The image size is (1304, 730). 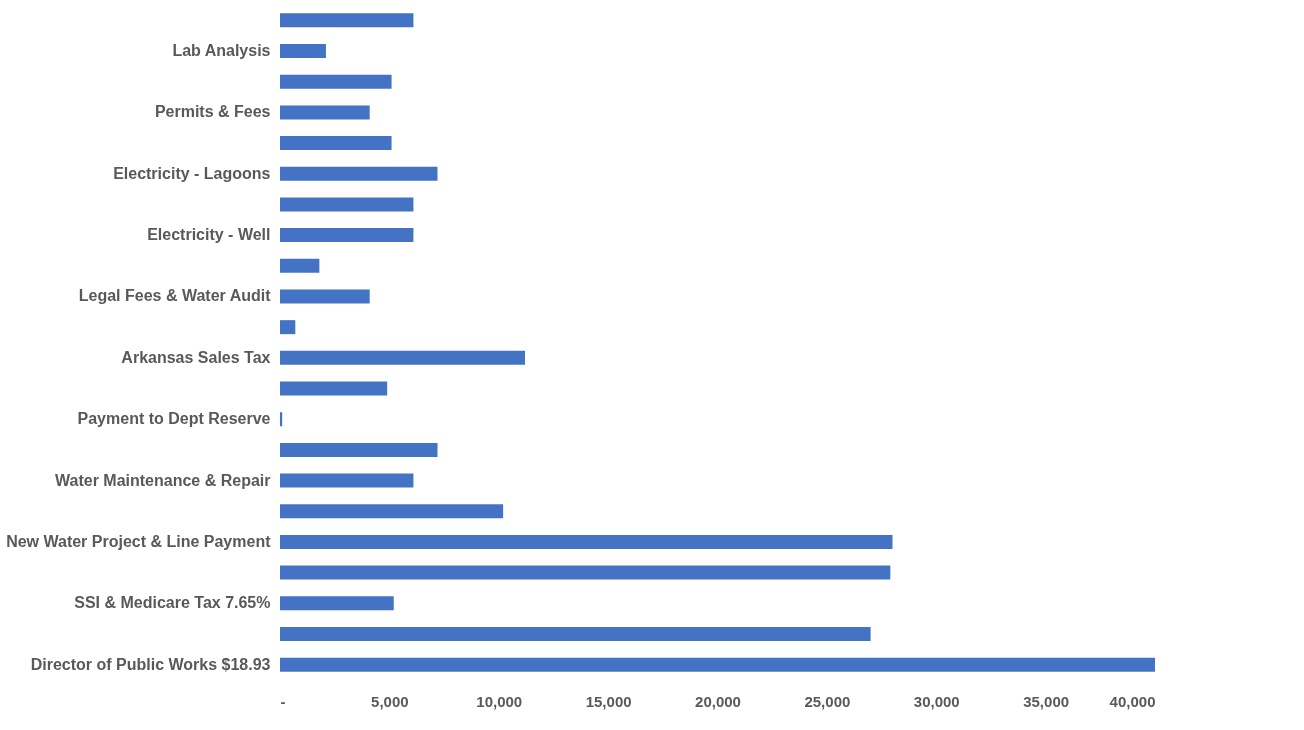 What do you see at coordinates (608, 701) in the screenshot?
I see `x-tick-label: 15,000` at bounding box center [608, 701].